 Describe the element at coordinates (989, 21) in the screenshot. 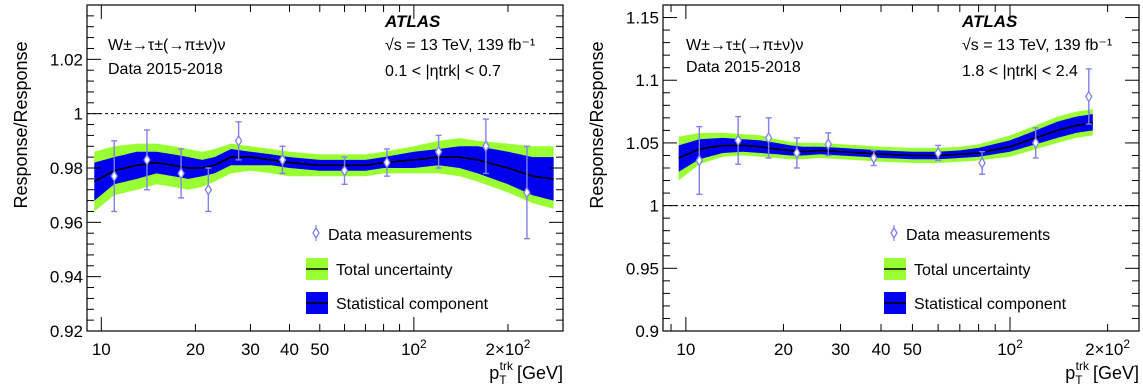

I see `atlas-label-right: ATLAS` at that location.